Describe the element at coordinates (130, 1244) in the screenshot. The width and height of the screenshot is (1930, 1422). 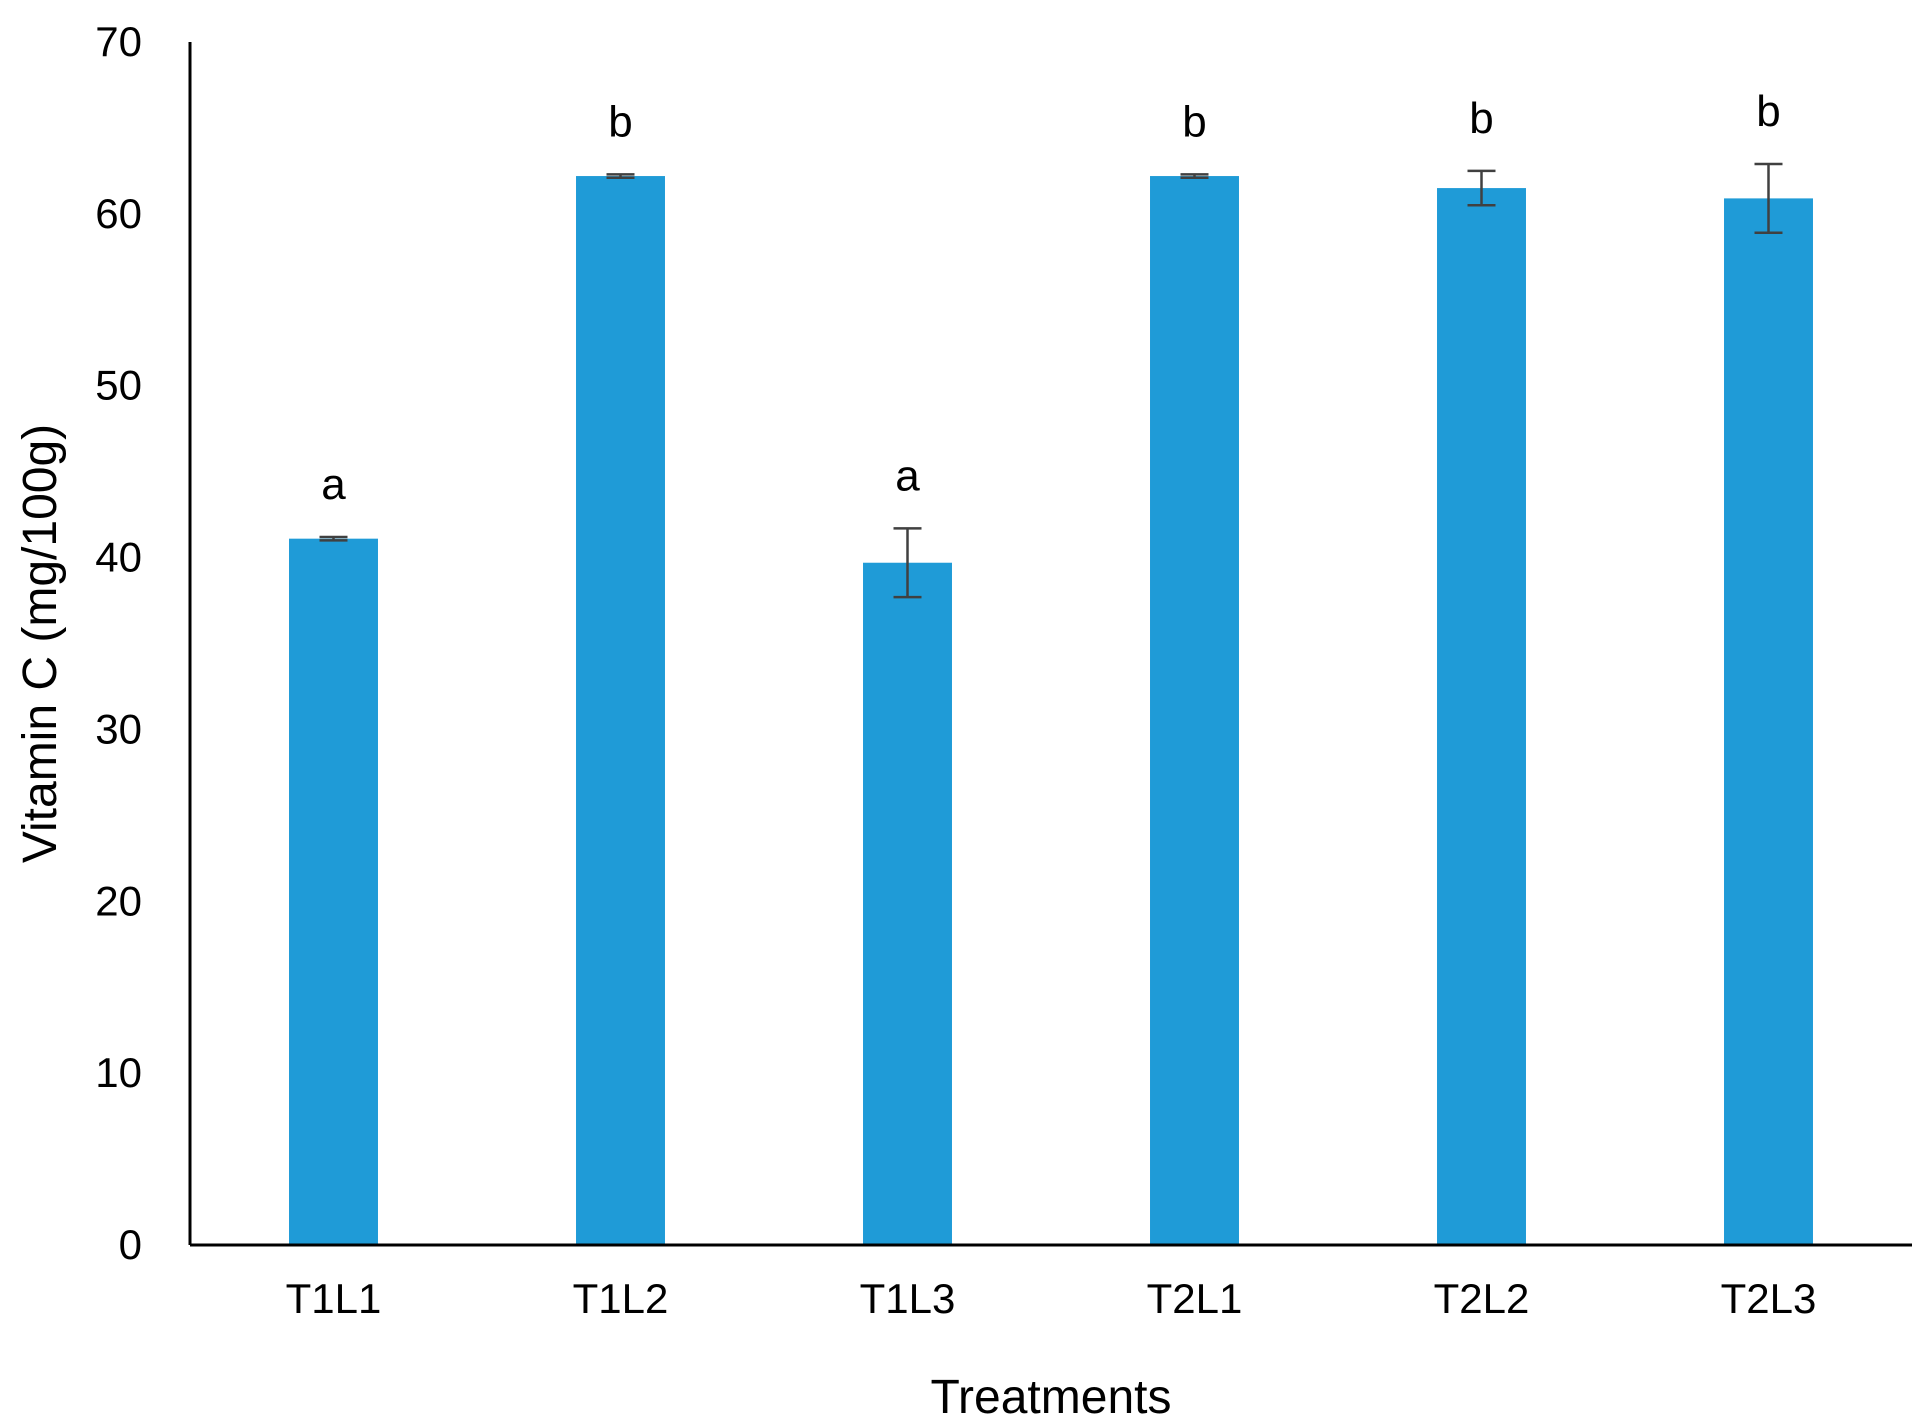
I see `y-tick-label-0: 0` at that location.